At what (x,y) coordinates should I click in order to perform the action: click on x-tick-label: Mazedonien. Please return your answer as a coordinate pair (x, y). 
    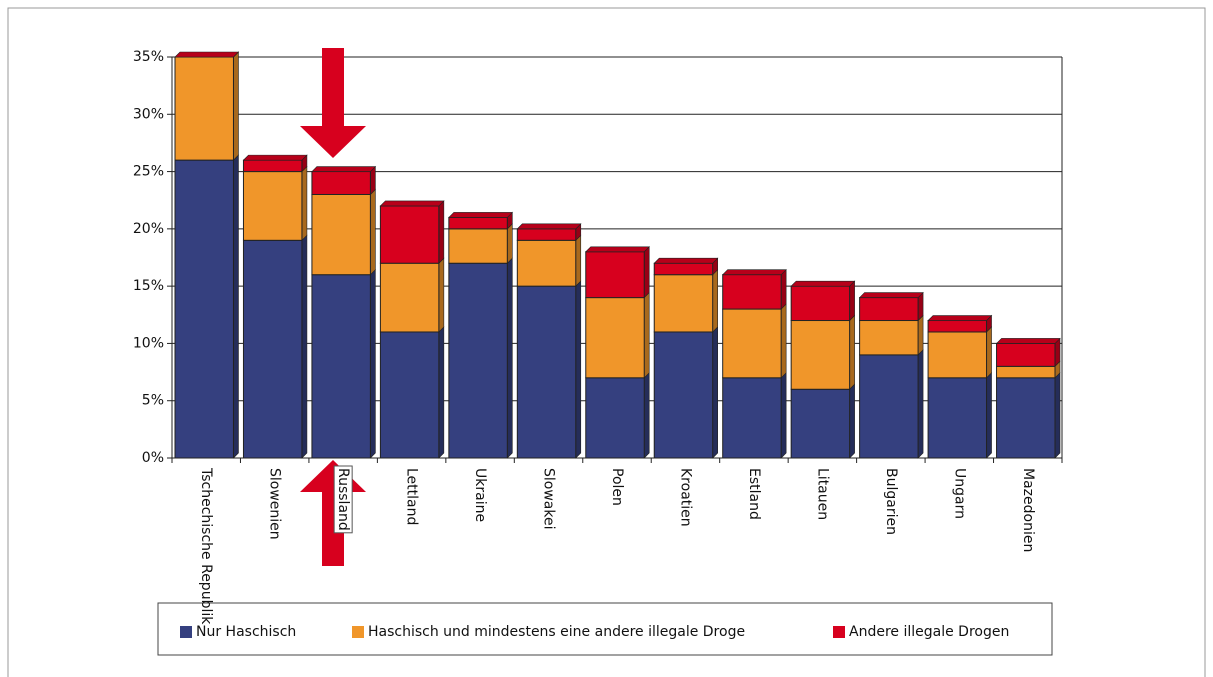
    Looking at the image, I should click on (1028, 510).